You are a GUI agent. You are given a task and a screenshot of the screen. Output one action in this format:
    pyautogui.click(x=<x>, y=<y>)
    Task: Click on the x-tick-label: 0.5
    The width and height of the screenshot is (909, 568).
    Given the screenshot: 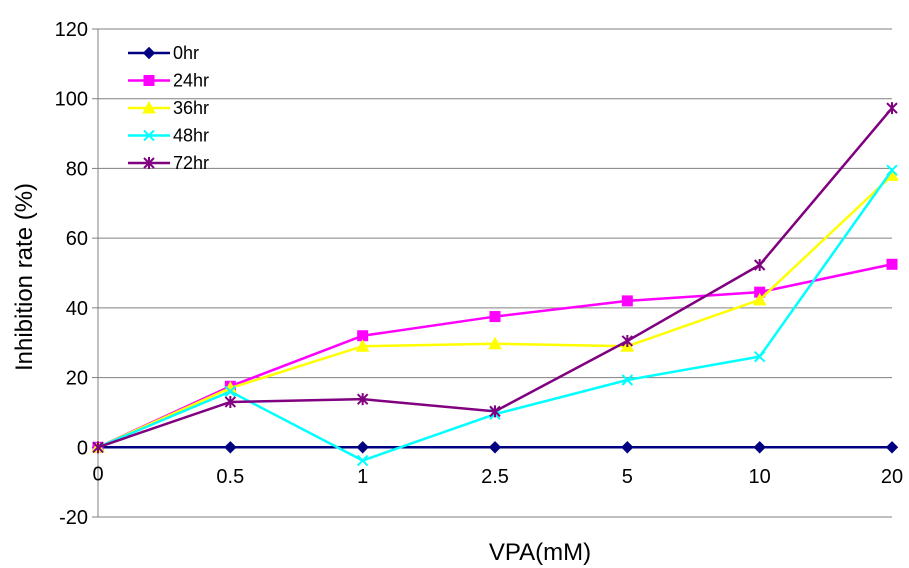 What is the action you would take?
    pyautogui.click(x=230, y=477)
    